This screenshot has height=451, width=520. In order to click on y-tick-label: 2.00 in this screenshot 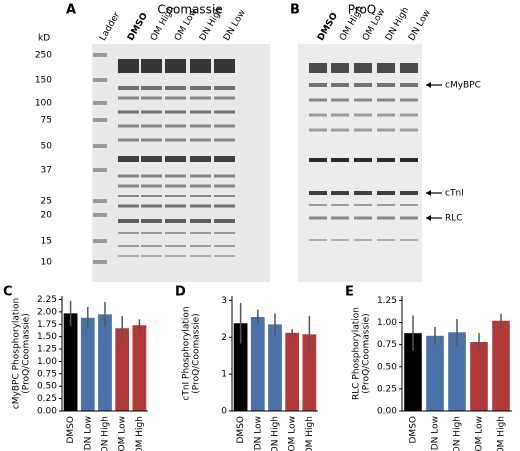, I will do `click(47, 312)`.